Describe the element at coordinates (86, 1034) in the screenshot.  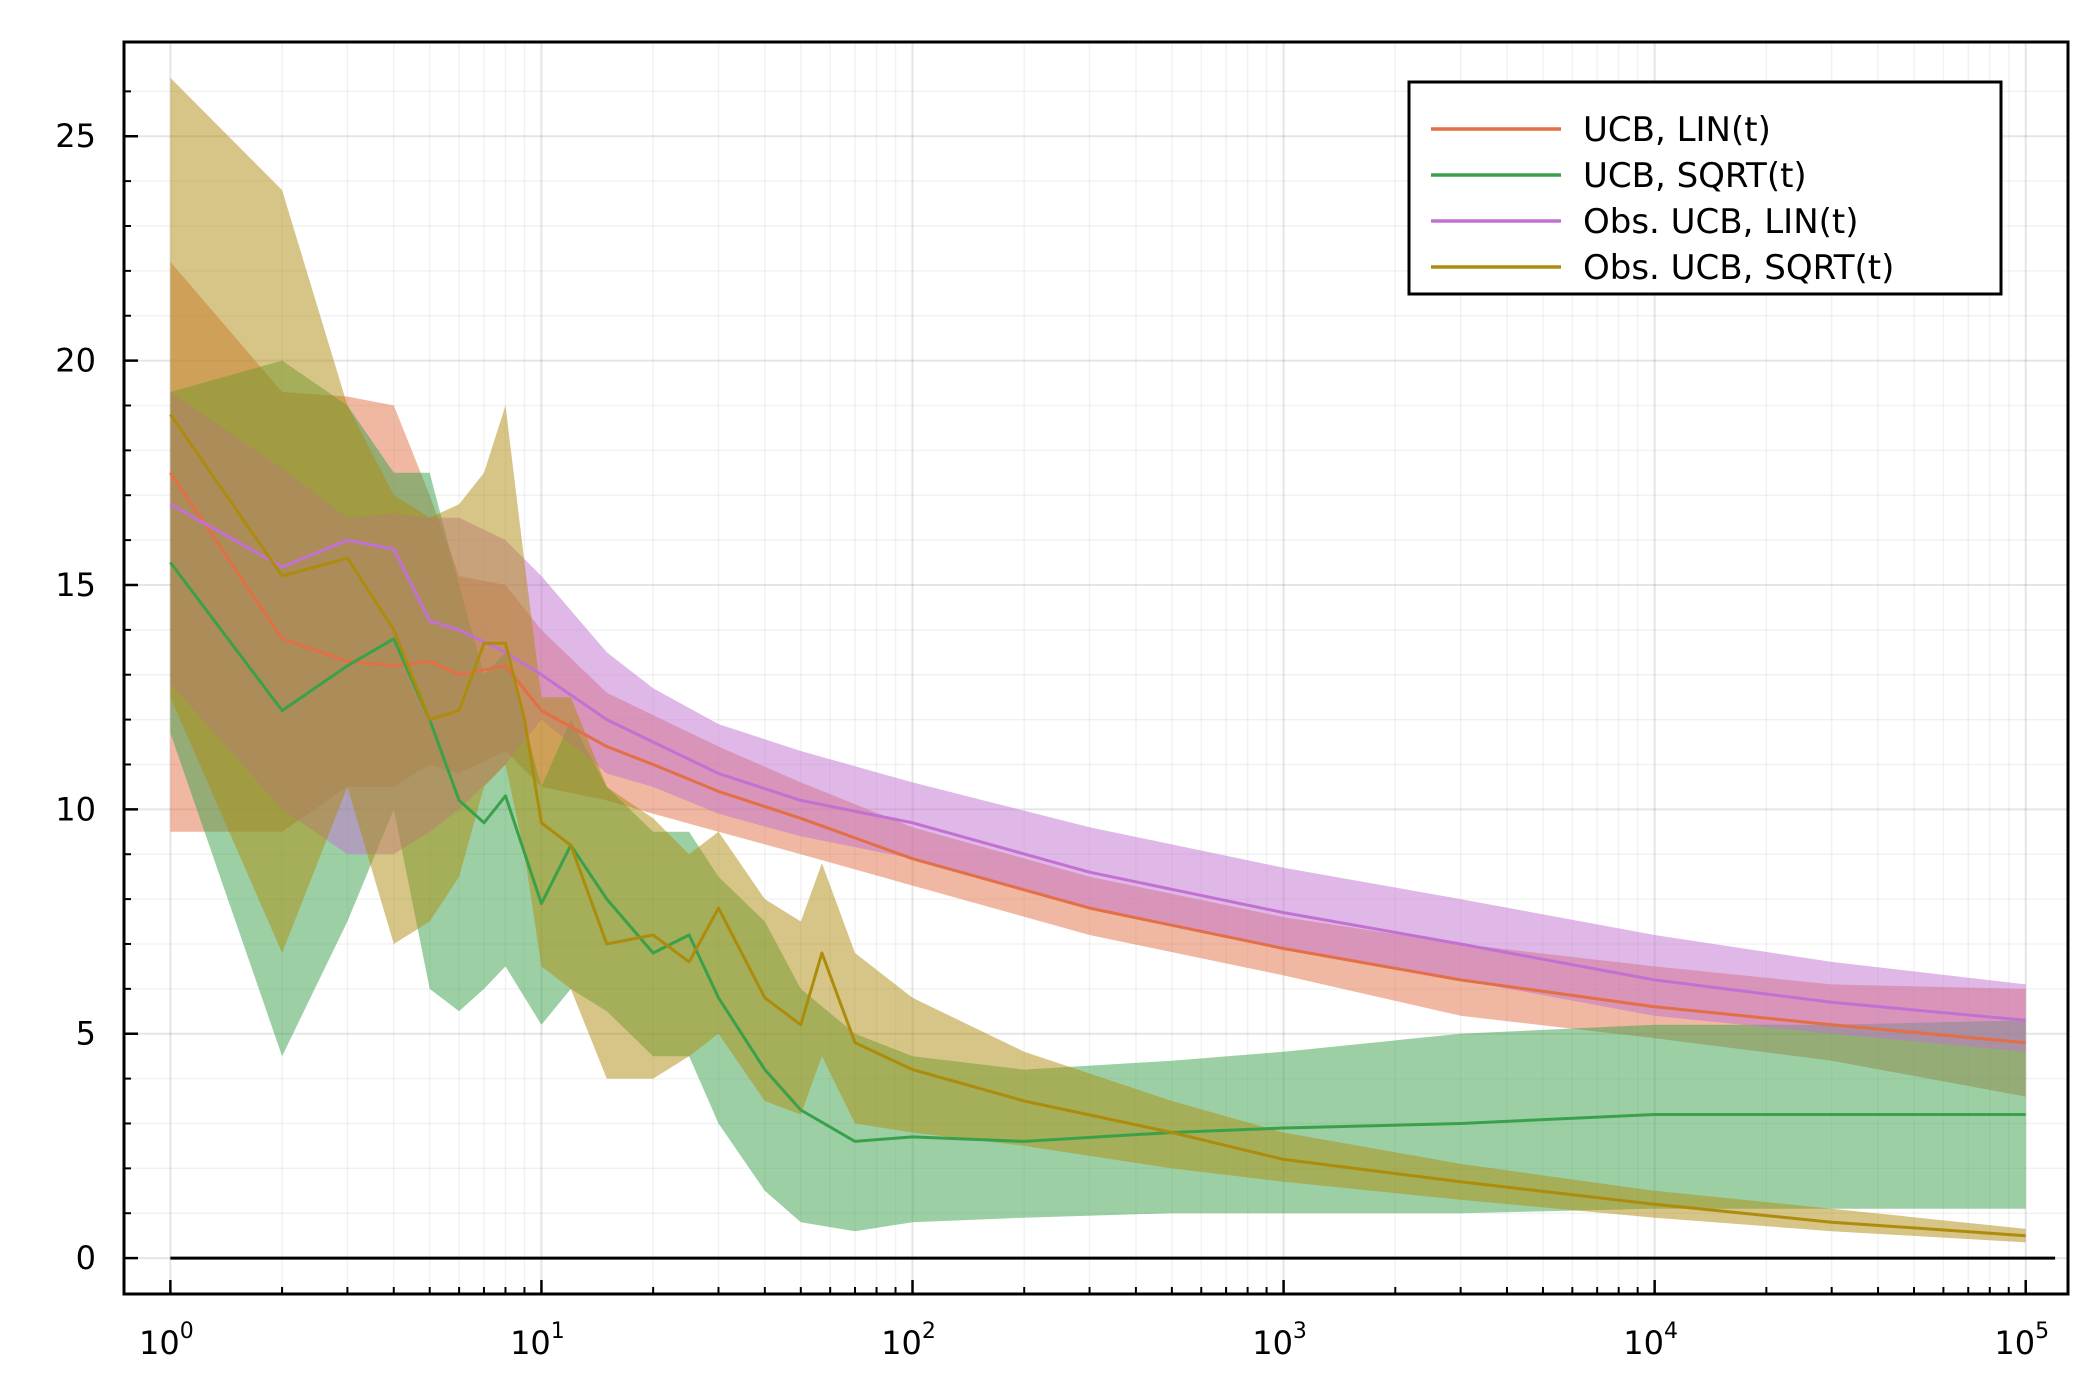
I see `y-tick-label: 5` at that location.